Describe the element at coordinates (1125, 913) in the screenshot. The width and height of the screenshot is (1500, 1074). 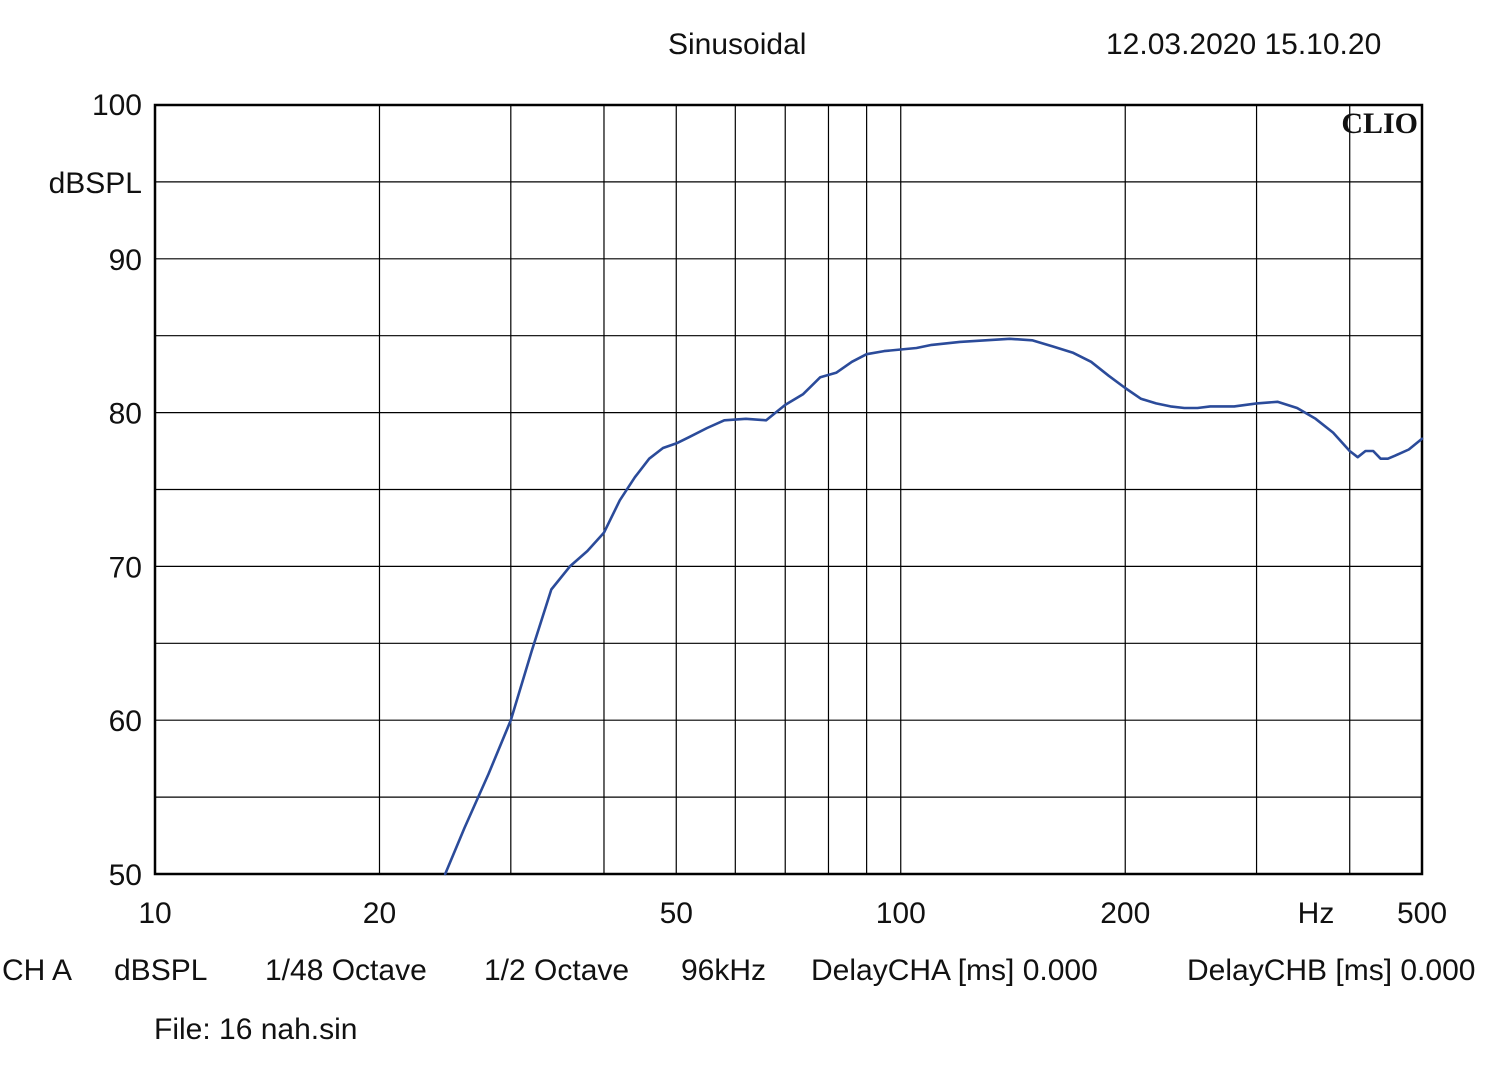
I see `x-tick-label: 200` at that location.